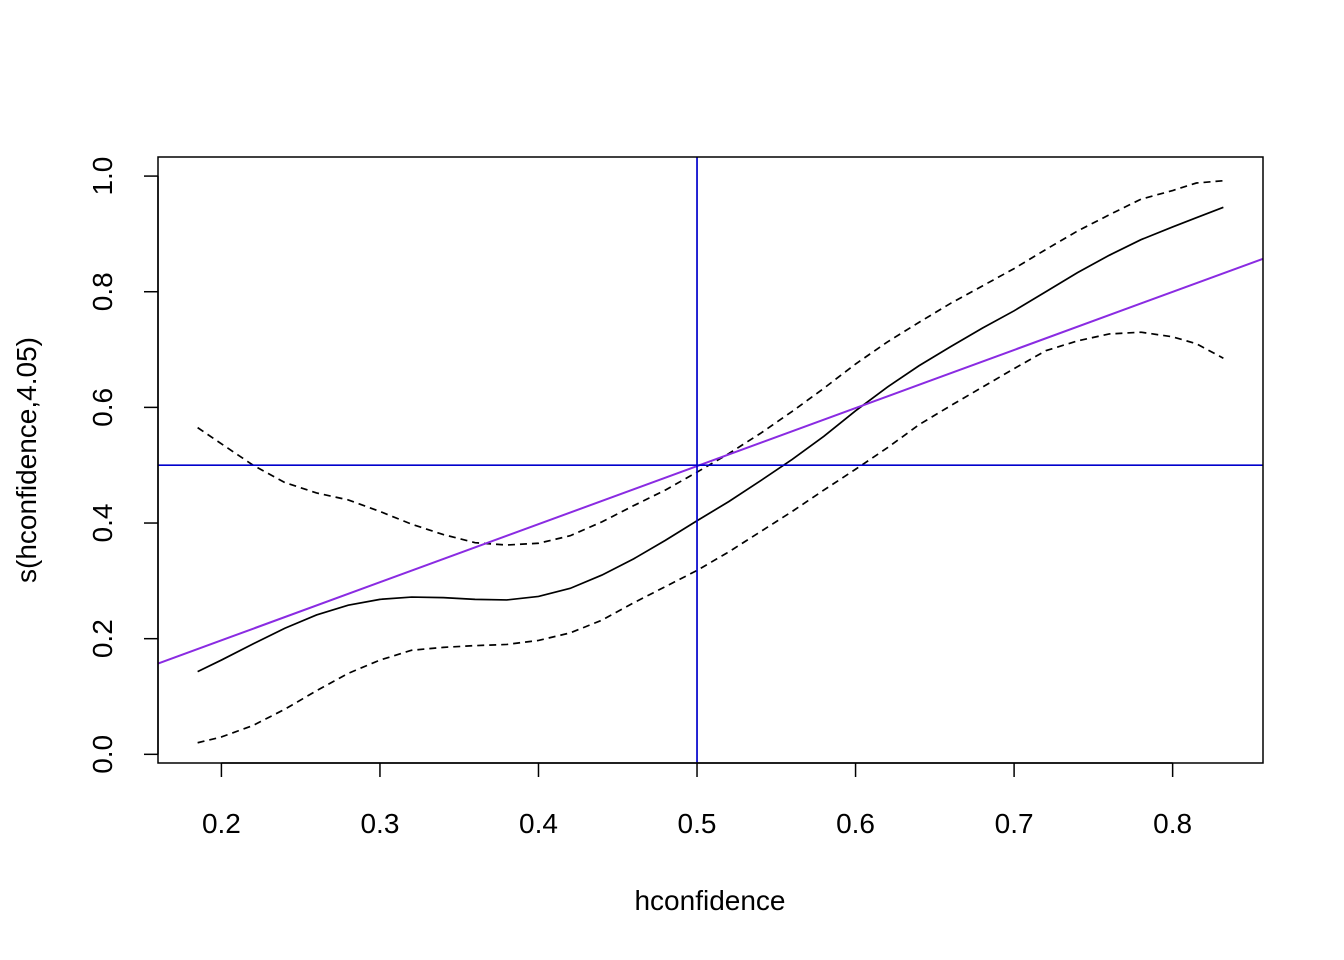 The image size is (1344, 960). Describe the element at coordinates (855, 823) in the screenshot. I see `x-tick-label: 0.6` at that location.